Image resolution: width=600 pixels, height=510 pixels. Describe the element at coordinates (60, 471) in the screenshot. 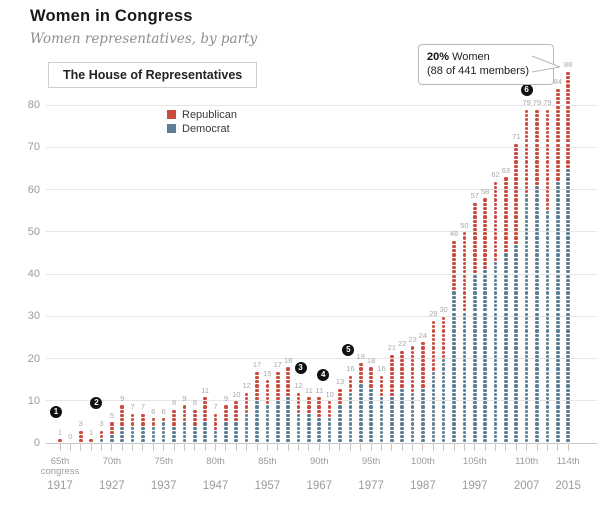

I see `congress-sublabel: congress` at that location.